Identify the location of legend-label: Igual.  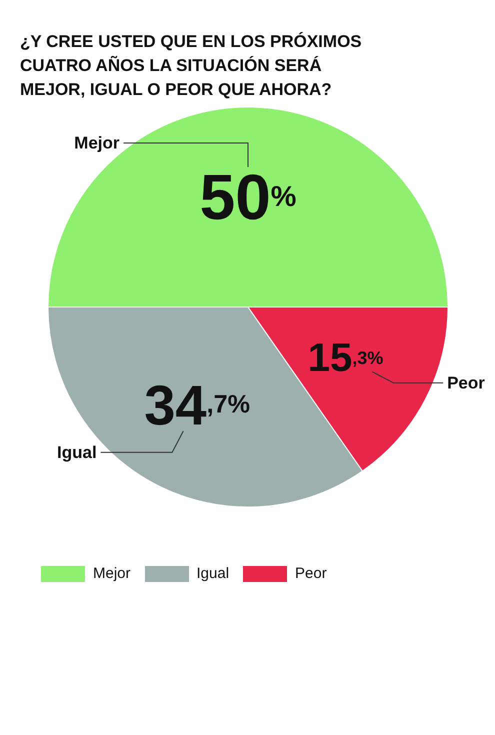
(213, 573).